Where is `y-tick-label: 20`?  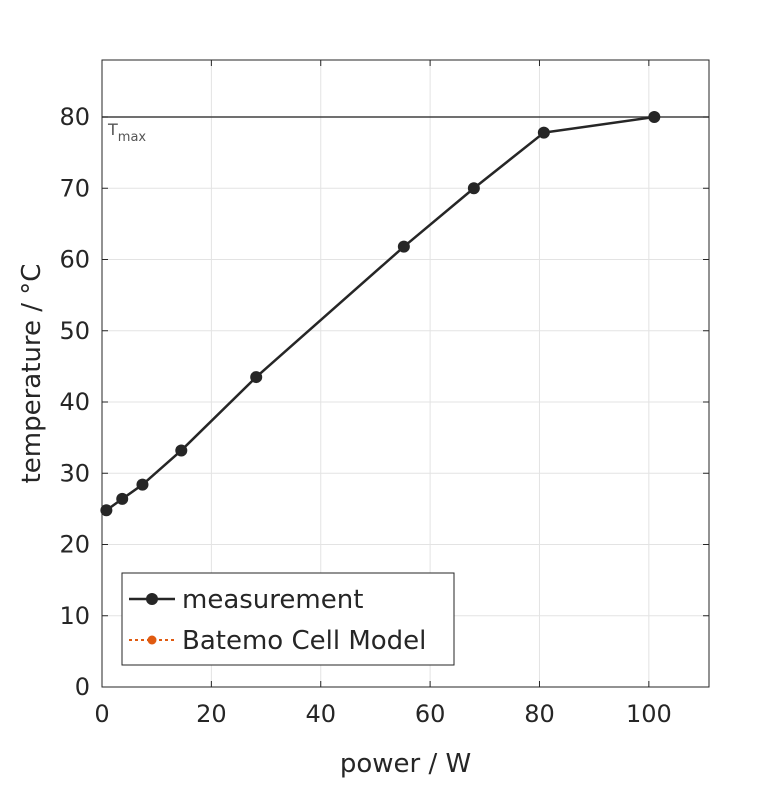 y-tick-label: 20 is located at coordinates (74, 545).